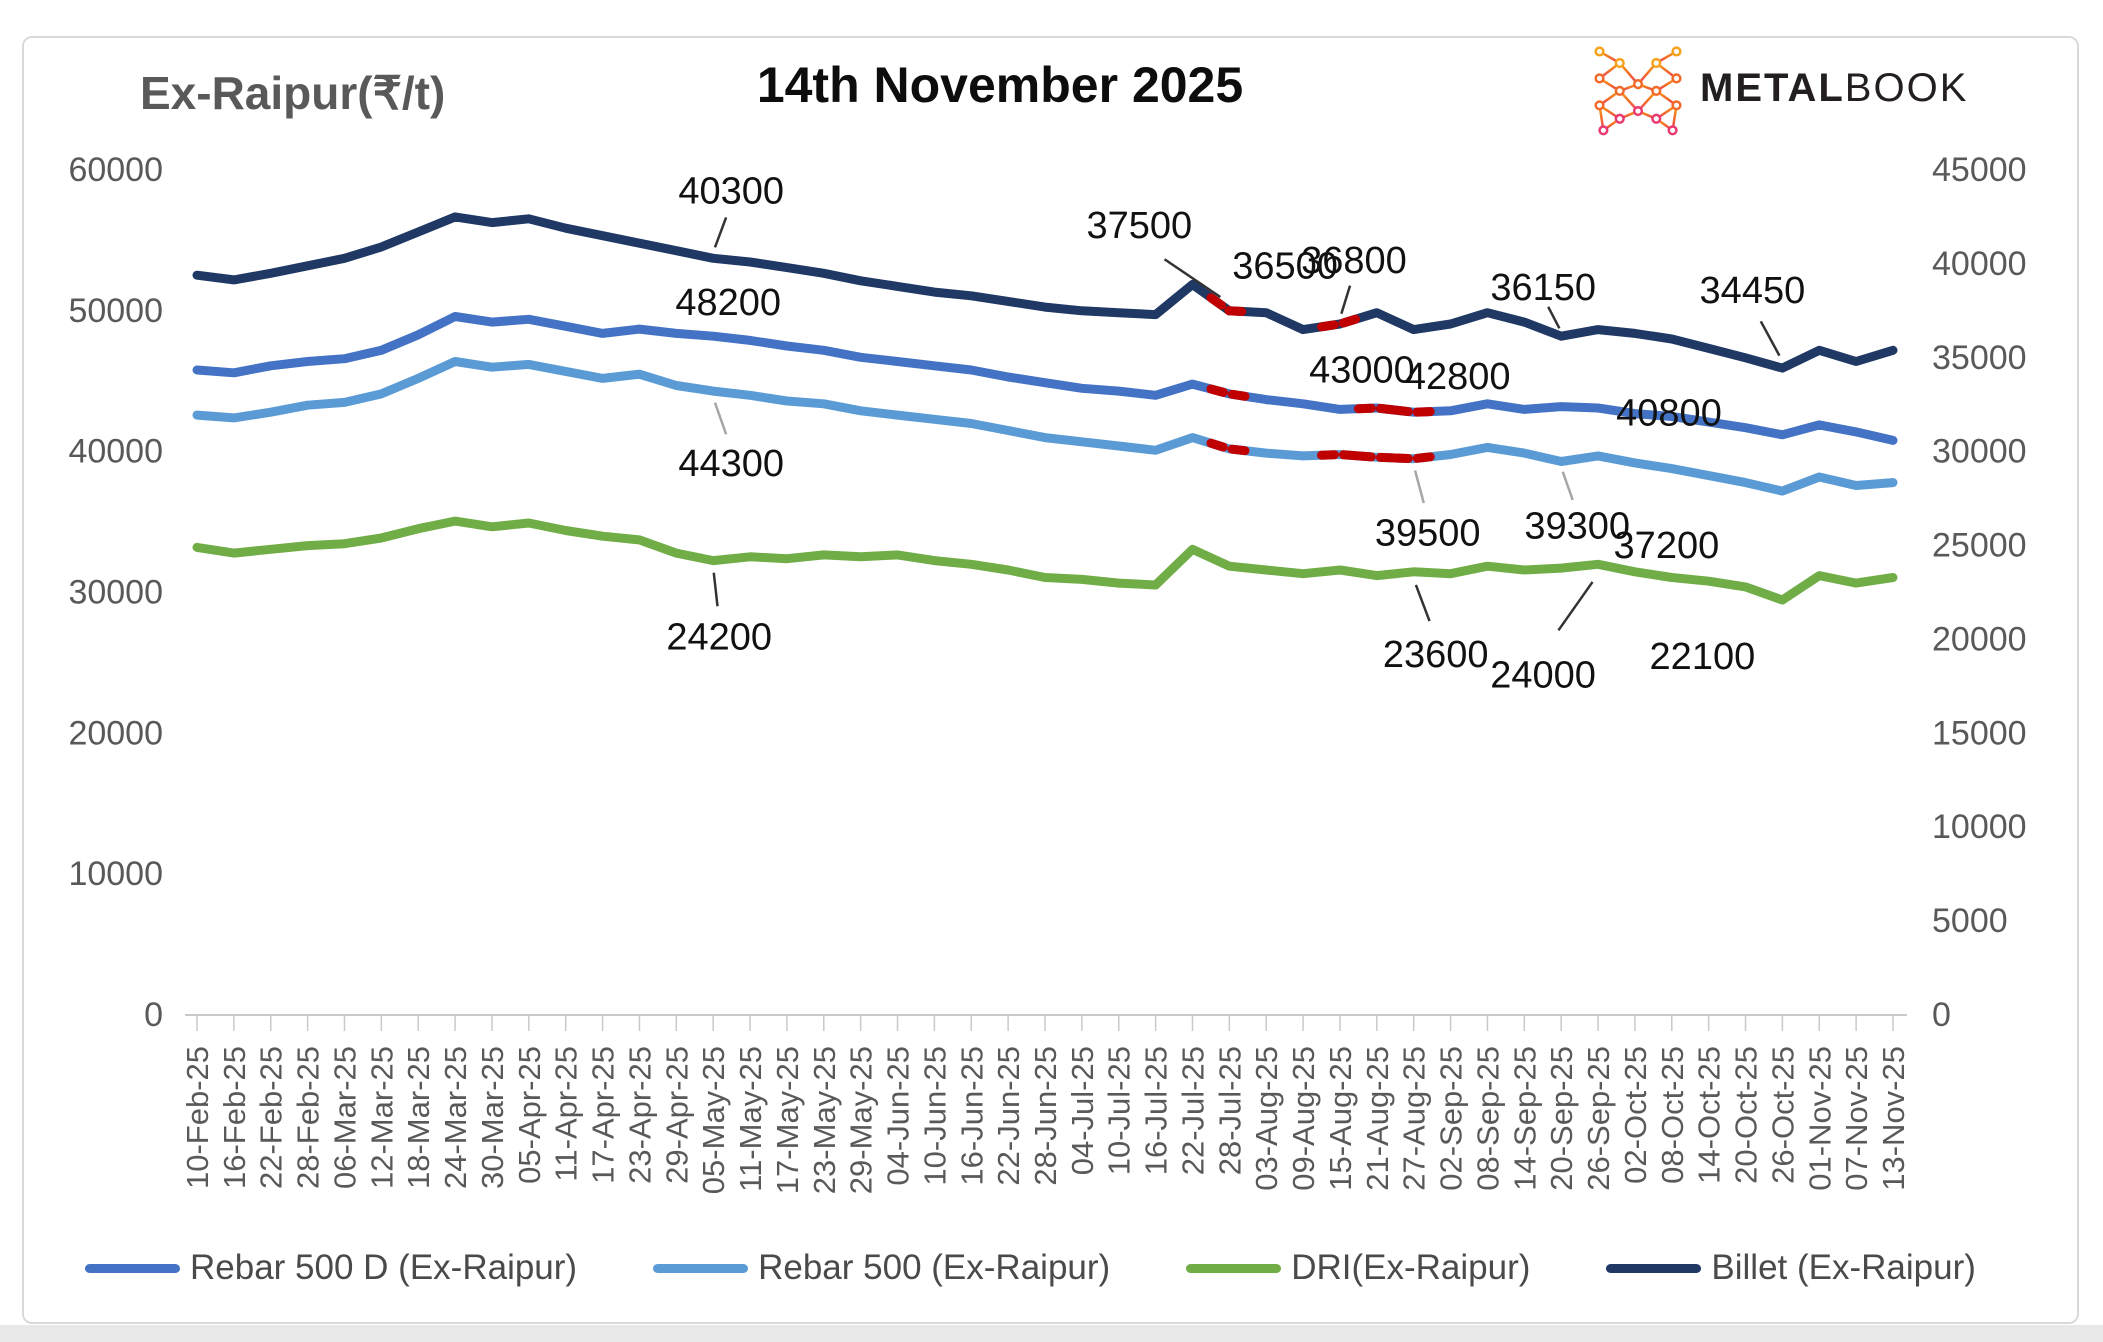 The width and height of the screenshot is (2103, 1342). What do you see at coordinates (1979, 170) in the screenshot?
I see `right-axis-label: 45000` at bounding box center [1979, 170].